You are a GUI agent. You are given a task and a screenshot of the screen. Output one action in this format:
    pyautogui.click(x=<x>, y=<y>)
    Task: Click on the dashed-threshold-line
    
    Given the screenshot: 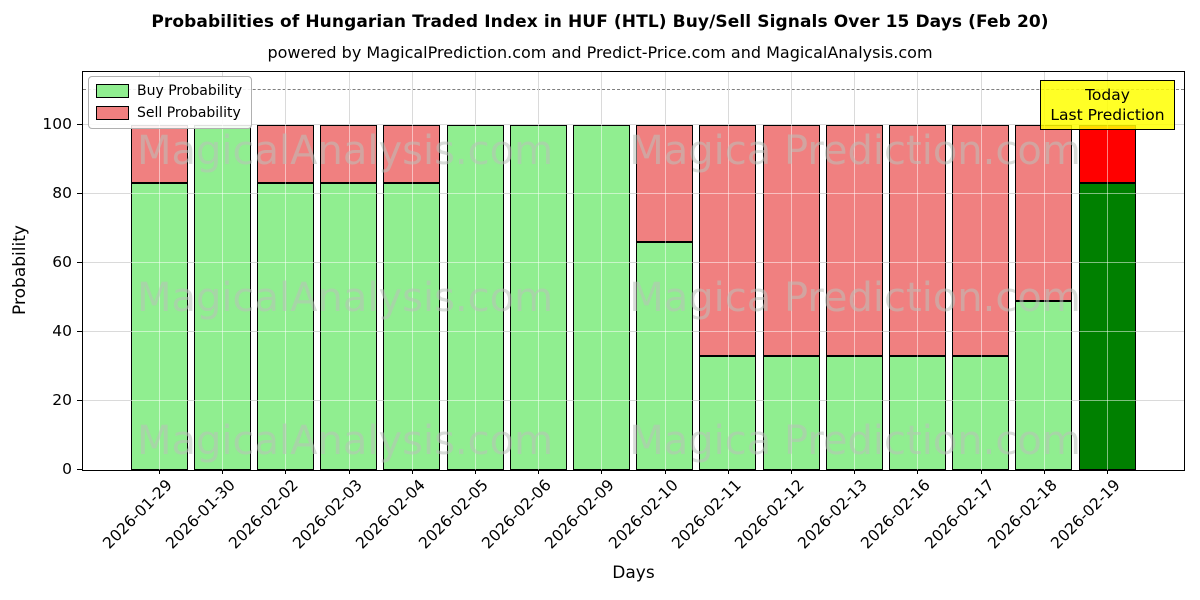 What is the action you would take?
    pyautogui.click(x=633, y=90)
    